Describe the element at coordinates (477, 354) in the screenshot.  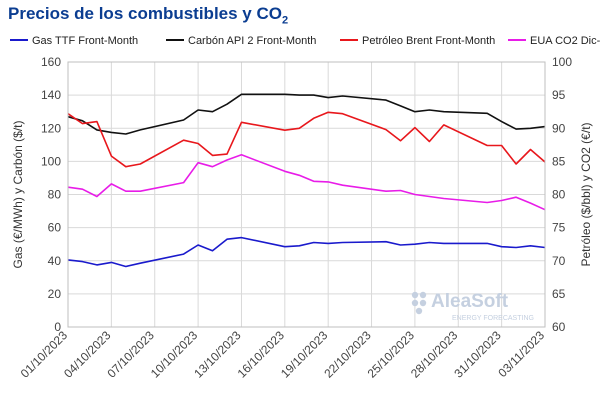
I see `x-tick-label: 31/10/2023` at that location.